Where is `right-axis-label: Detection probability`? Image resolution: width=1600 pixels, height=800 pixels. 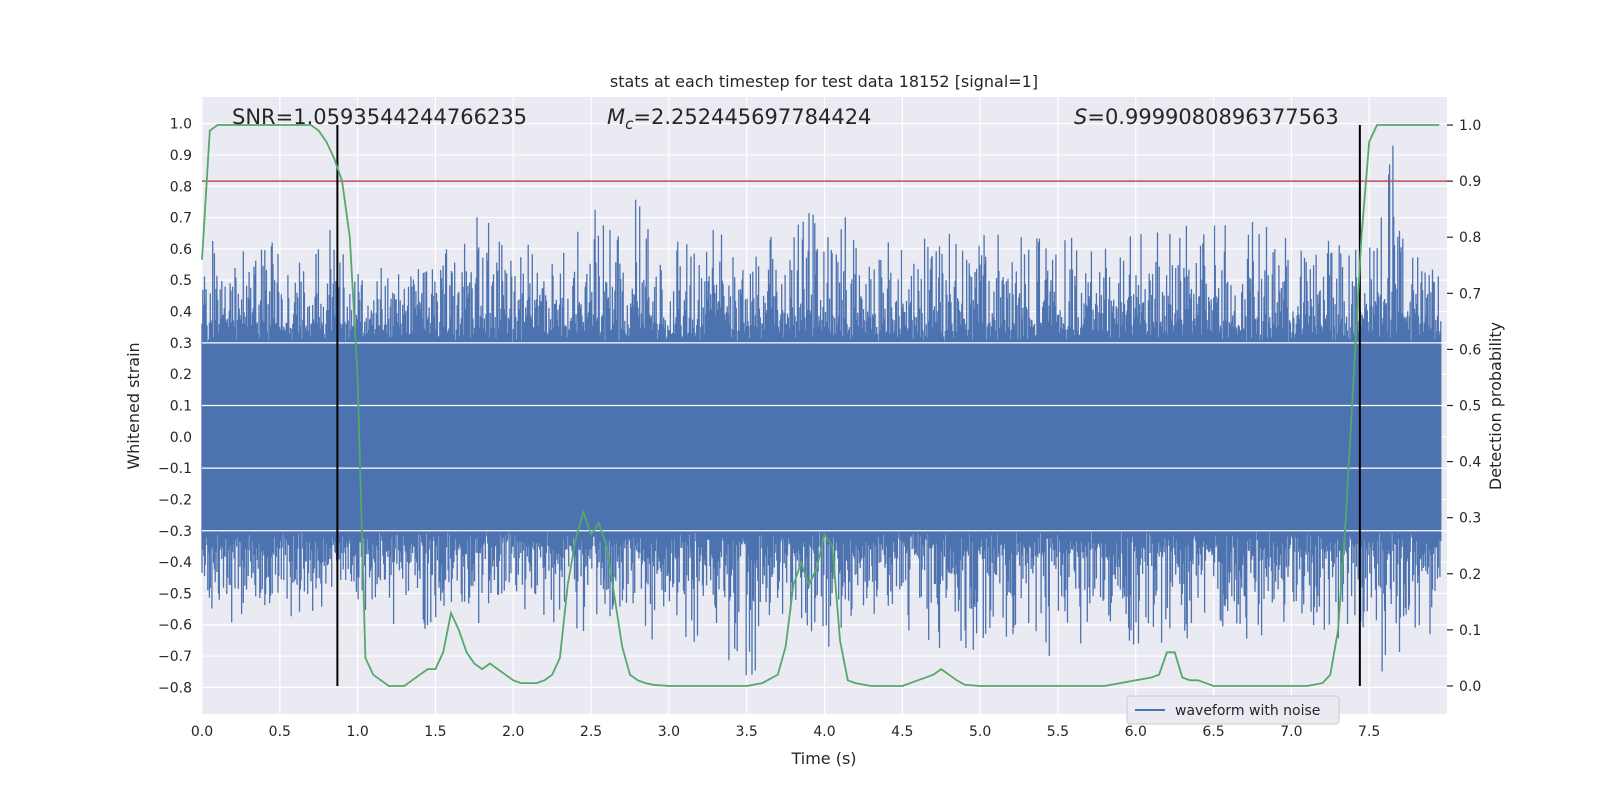
right-axis-label: Detection probability is located at coordinates (1495, 406).